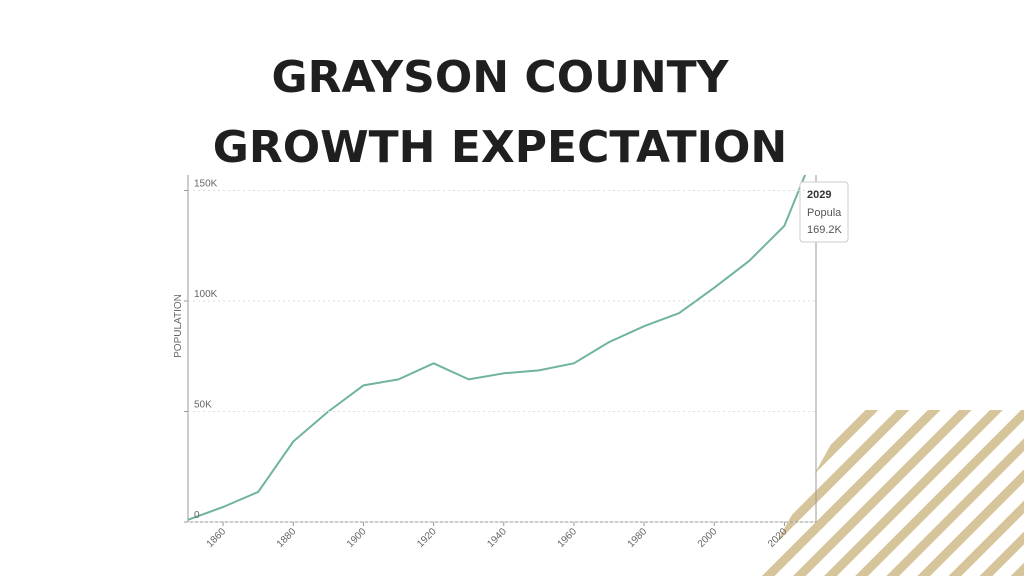 This screenshot has height=576, width=1024. I want to click on y-tick-label: 150K, so click(206, 183).